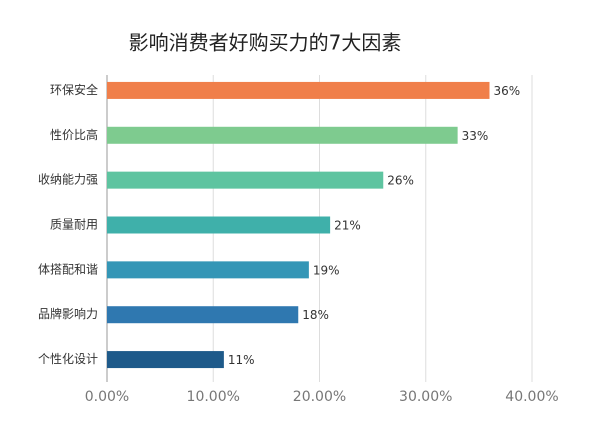  What do you see at coordinates (265, 43) in the screenshot?
I see `chart-title: 影响消费者好购买力的7大因素` at bounding box center [265, 43].